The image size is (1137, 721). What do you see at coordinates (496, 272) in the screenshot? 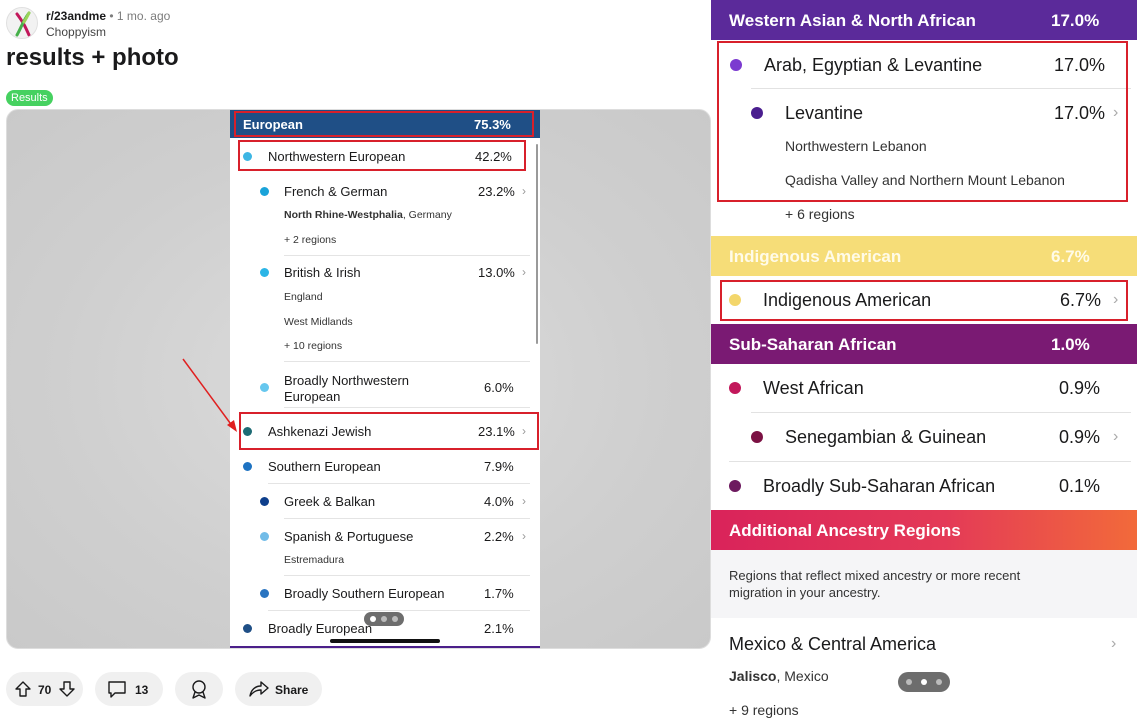
I see `row-value: 13.0%` at bounding box center [496, 272].